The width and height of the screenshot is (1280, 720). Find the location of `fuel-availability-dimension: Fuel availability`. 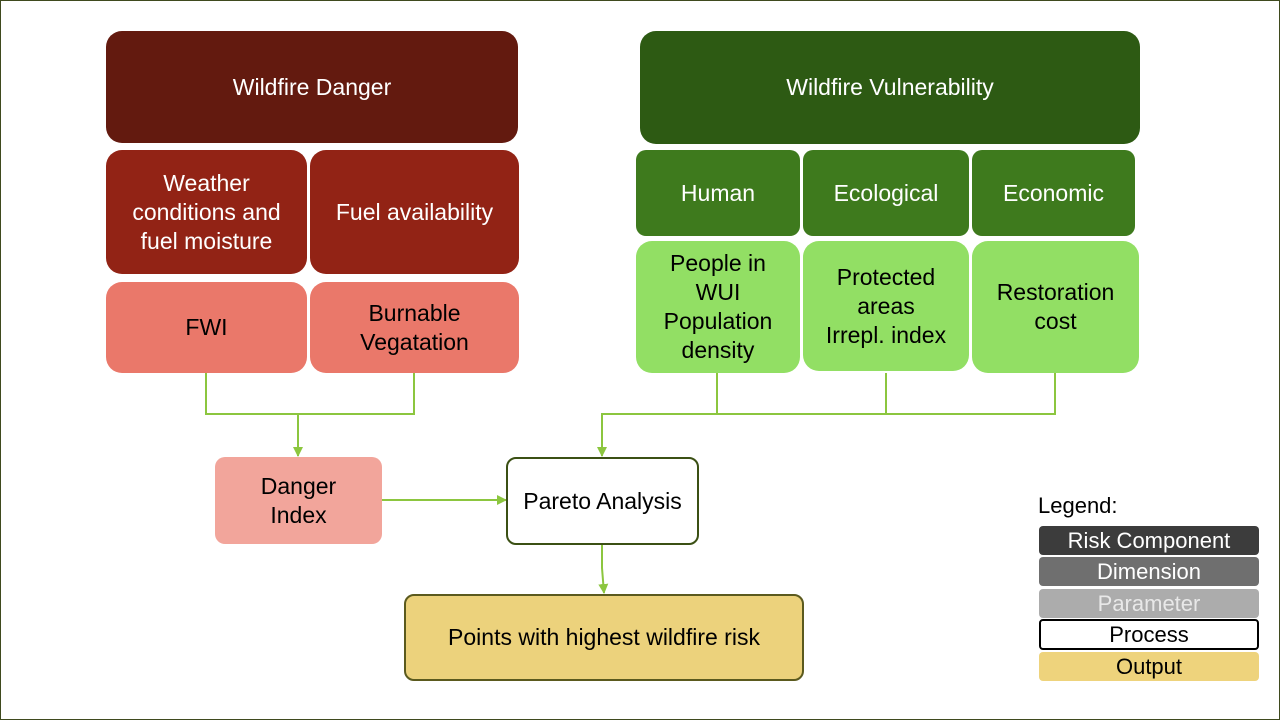

fuel-availability-dimension: Fuel availability is located at coordinates (414, 212).